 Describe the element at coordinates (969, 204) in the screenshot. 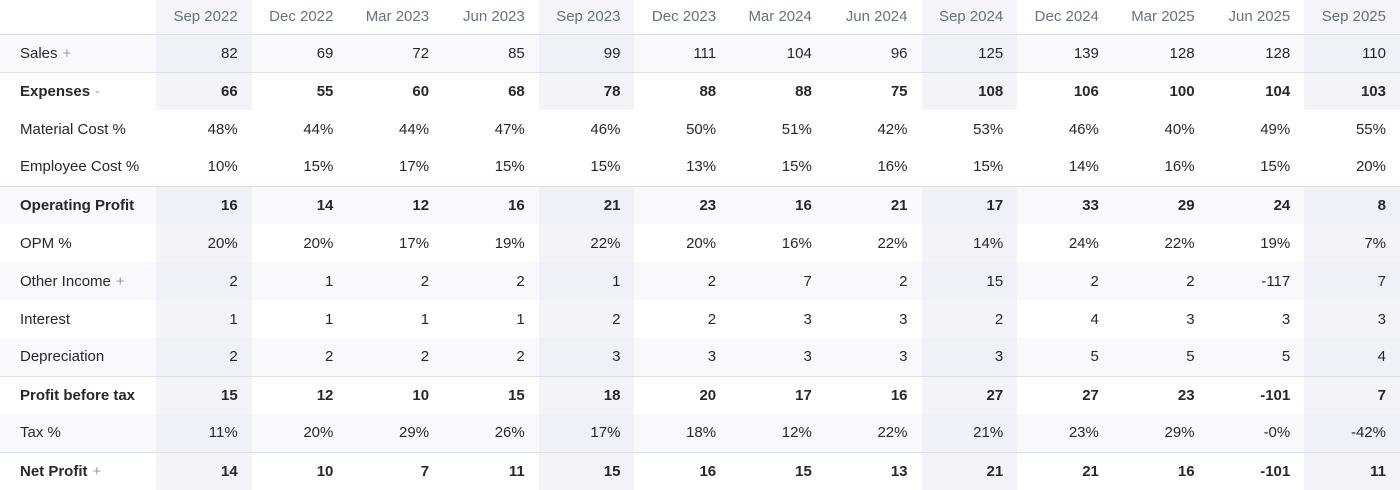

I see `value-cell: 17` at that location.